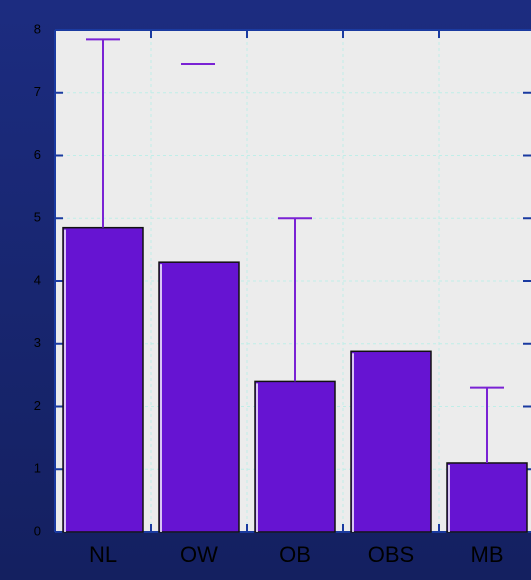 The height and width of the screenshot is (580, 531). Describe the element at coordinates (37, 279) in the screenshot. I see `y-tick-label: 4` at that location.